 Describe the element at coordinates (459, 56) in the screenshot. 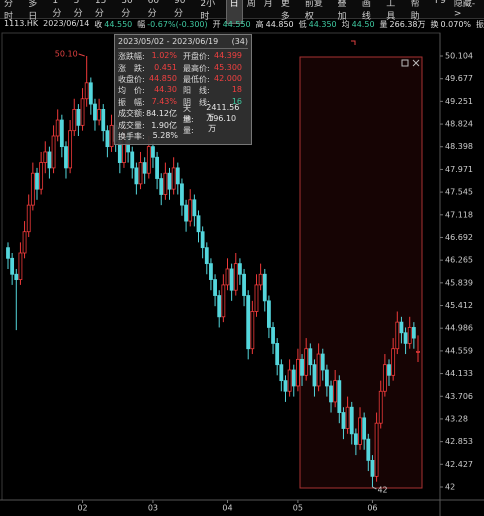

I see `y-tick-label: 50.104` at that location.